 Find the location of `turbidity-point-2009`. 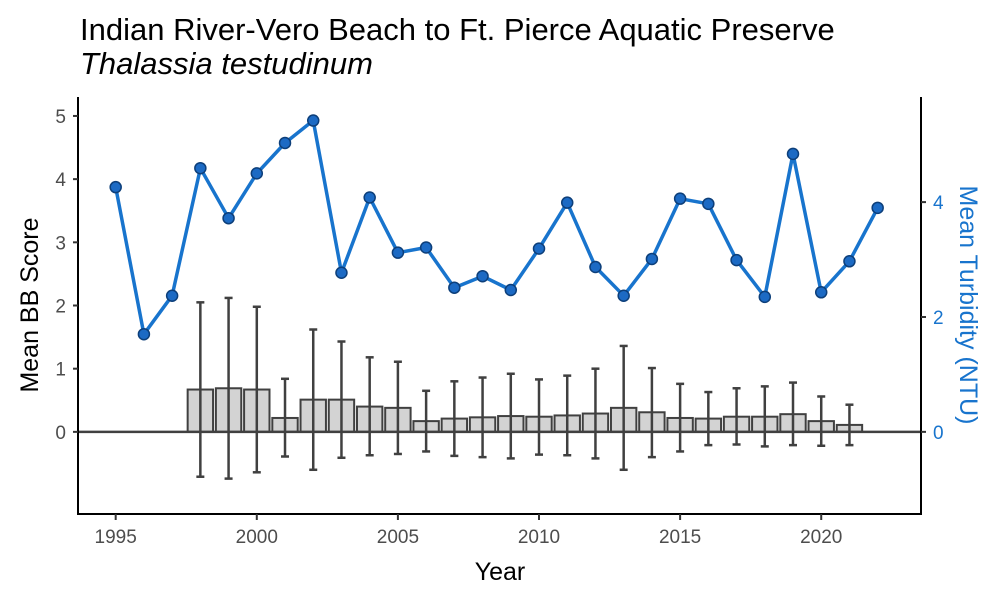

turbidity-point-2009 is located at coordinates (511, 290).